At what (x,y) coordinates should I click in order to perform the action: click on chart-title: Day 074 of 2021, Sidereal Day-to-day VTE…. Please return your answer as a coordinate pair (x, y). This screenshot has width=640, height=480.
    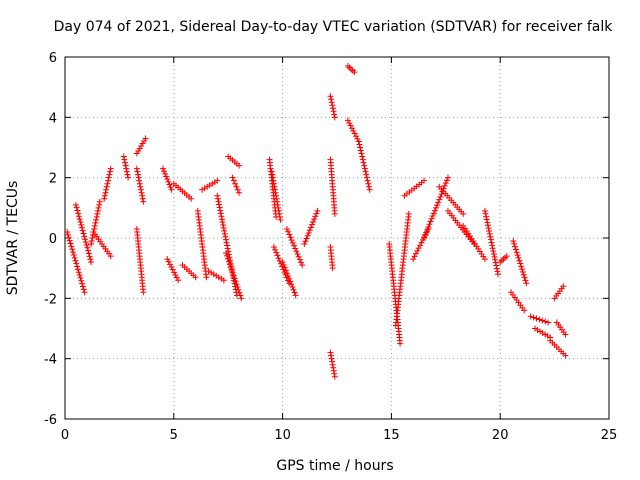
    Looking at the image, I should click on (334, 27).